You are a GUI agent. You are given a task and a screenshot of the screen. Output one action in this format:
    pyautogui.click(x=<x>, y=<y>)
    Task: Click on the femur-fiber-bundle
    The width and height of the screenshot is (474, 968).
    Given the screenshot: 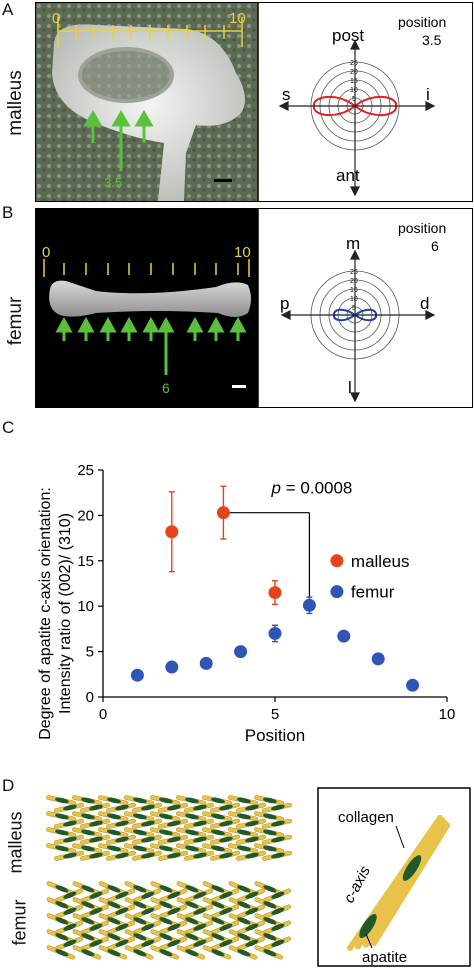 What is the action you would take?
    pyautogui.click(x=169, y=920)
    